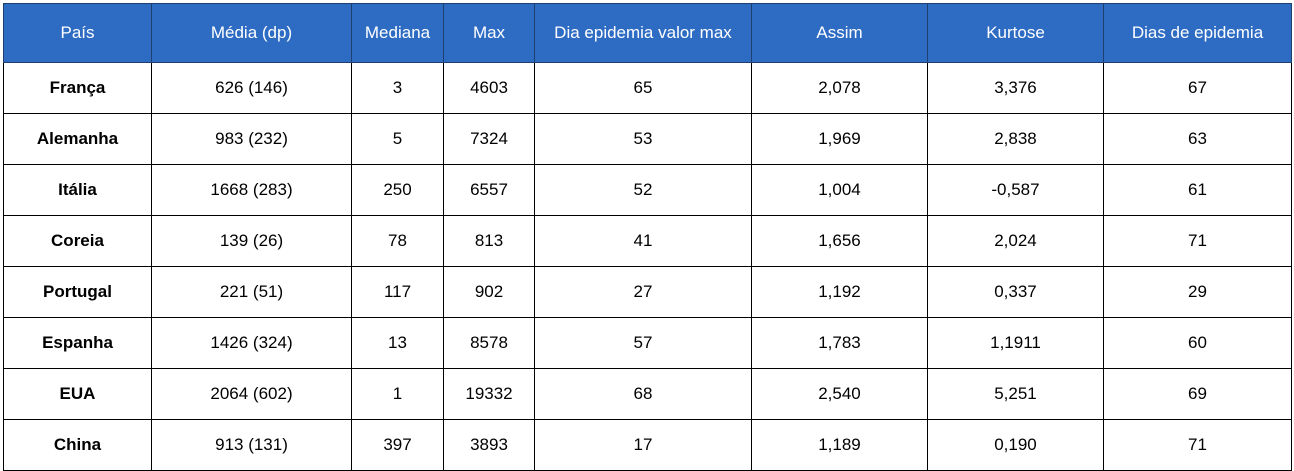 The image size is (1294, 471). I want to click on cell-max: 813, so click(489, 241).